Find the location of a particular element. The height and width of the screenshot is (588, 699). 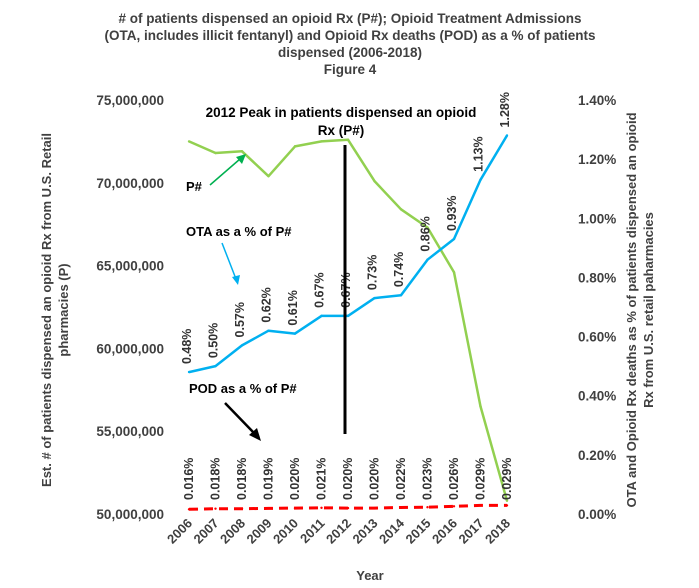

annotation-p-arrowhead is located at coordinates (241, 159).